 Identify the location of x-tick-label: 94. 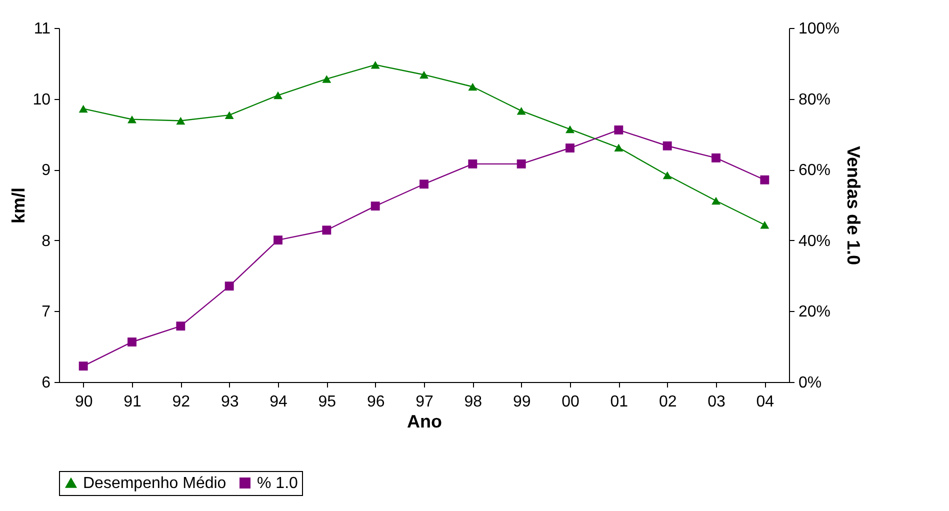
(279, 402).